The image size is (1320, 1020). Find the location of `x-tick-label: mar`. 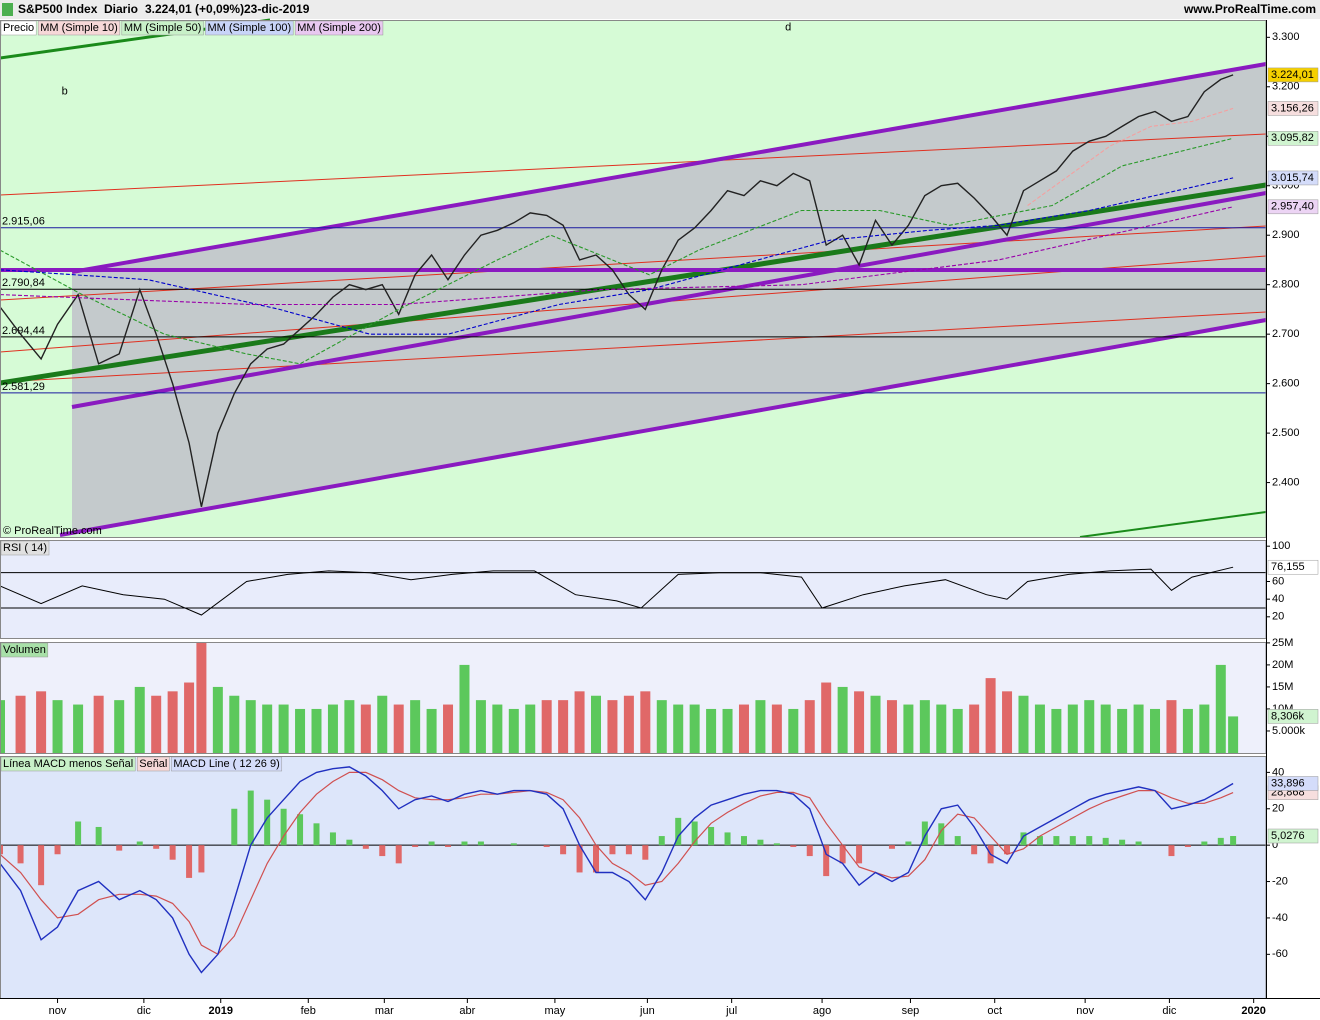

x-tick-label: mar is located at coordinates (384, 1011).